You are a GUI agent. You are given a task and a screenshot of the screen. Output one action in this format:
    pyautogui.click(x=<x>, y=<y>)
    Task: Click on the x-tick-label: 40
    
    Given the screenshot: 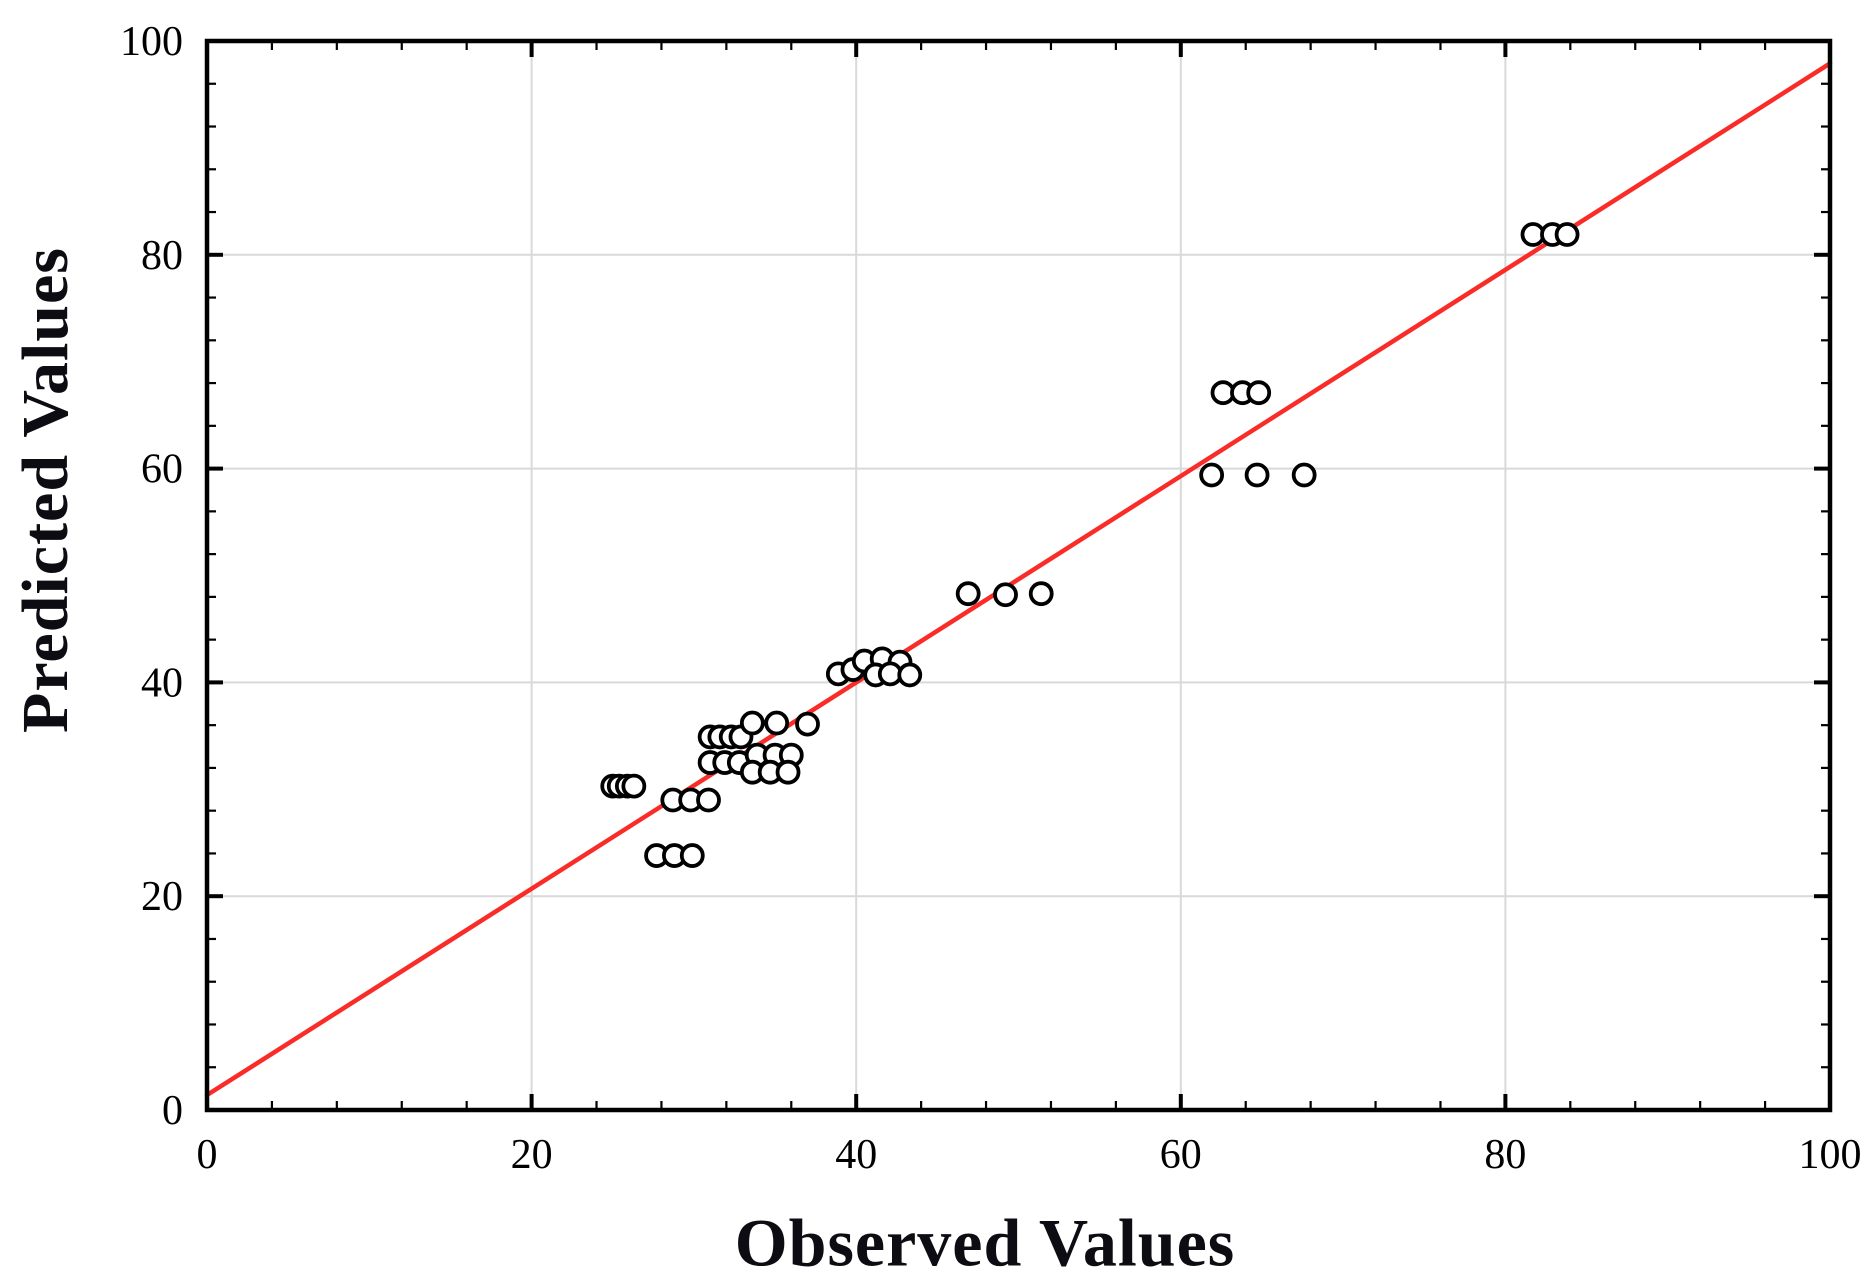 What is the action you would take?
    pyautogui.click(x=856, y=1155)
    